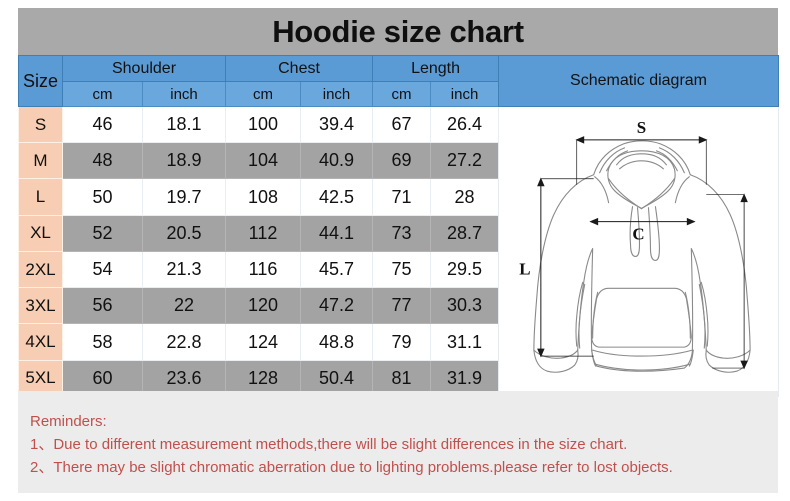 This screenshot has height=501, width=790. What do you see at coordinates (337, 306) in the screenshot?
I see `cell-chest-inch: 47.2` at bounding box center [337, 306].